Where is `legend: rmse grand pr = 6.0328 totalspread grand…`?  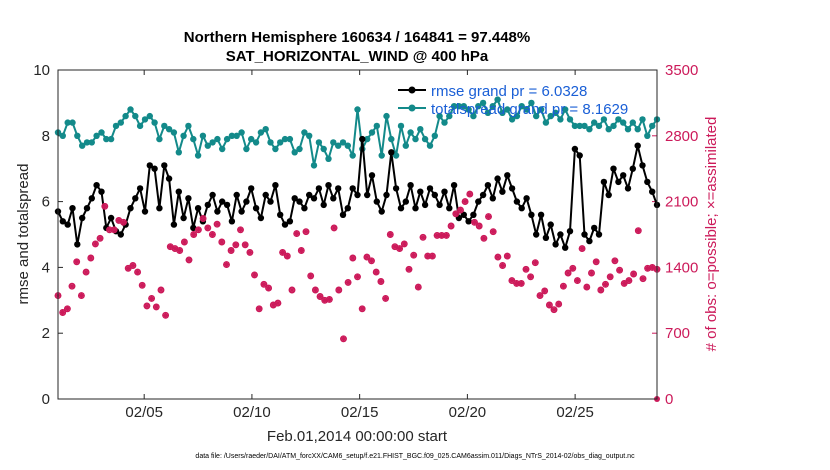 legend: rmse grand pr = 6.0328 totalspread grand… is located at coordinates (513, 100).